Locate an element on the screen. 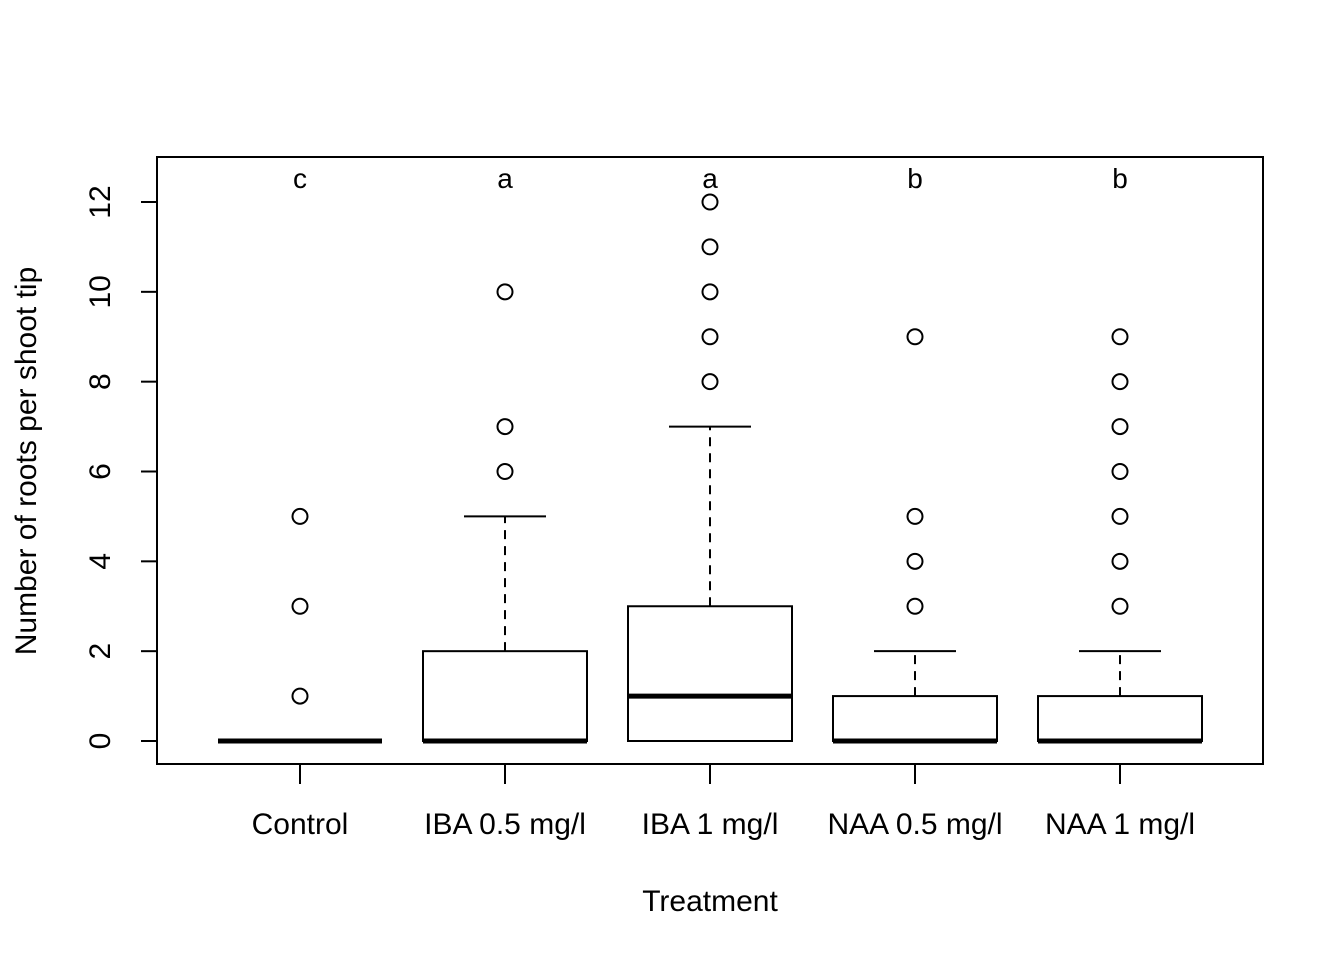 The image size is (1344, 960). y-tick-label: 6 is located at coordinates (100, 471).